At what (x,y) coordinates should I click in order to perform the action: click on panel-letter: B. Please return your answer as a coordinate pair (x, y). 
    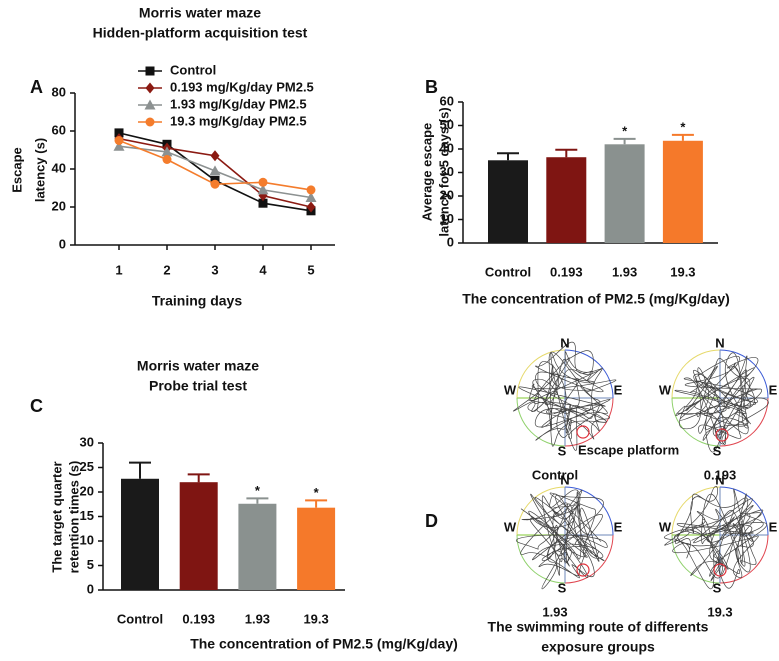
    Looking at the image, I should click on (431, 87).